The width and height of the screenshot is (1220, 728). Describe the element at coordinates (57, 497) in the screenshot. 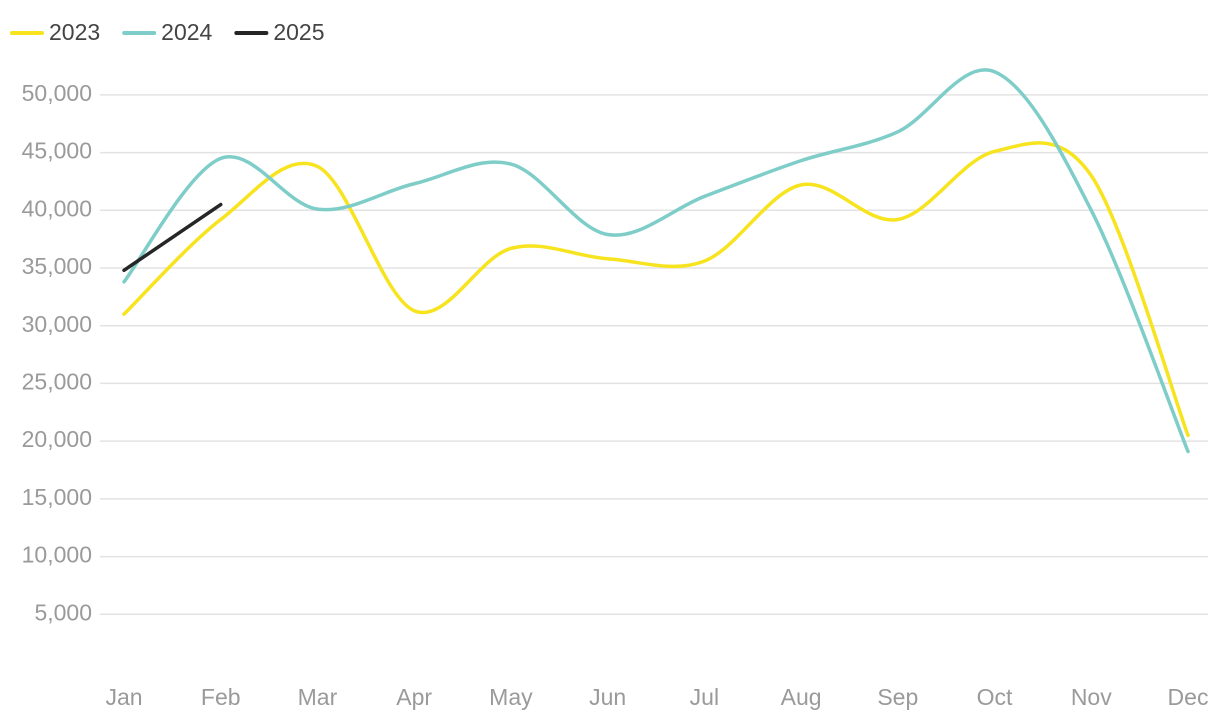

I see `y-tick-label: 15,000` at that location.